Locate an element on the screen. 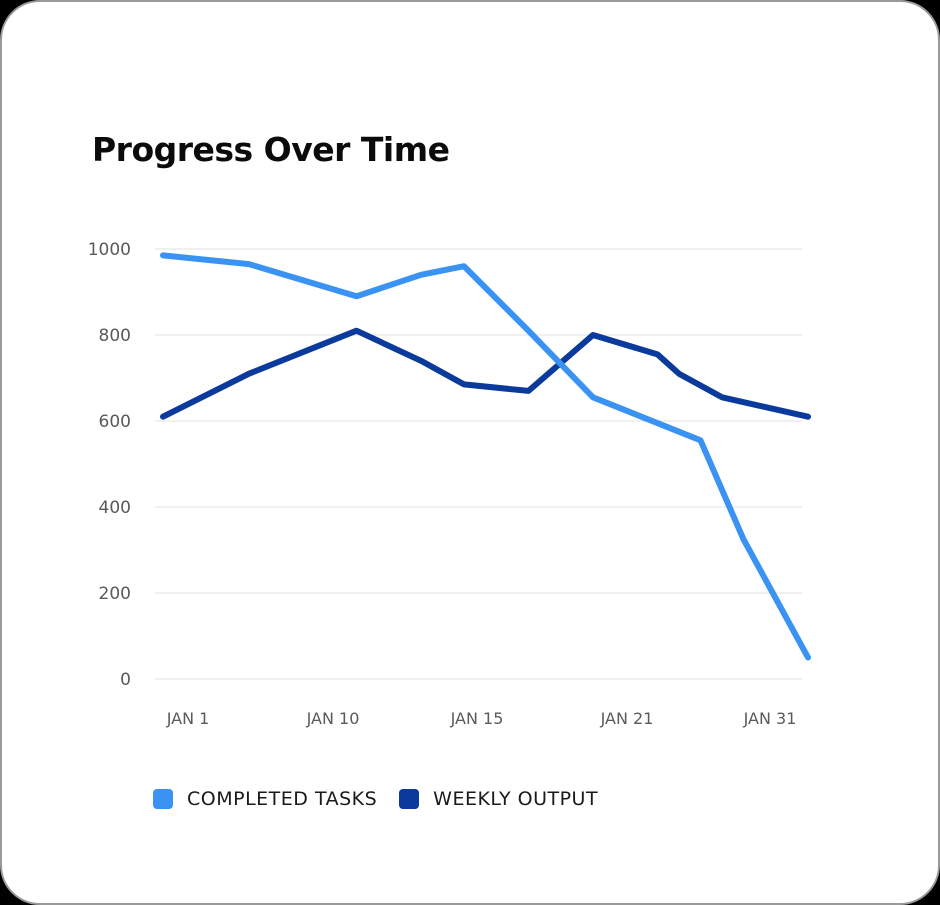  y-axis-ticks: 0 200 400 600 800 1000 is located at coordinates (109, 465).